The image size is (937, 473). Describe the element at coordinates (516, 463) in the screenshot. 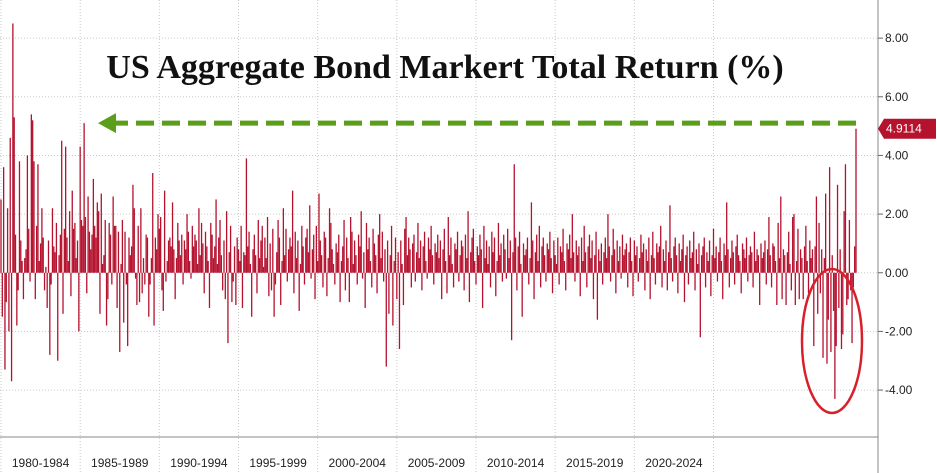

I see `x-tick-label: 2010-2014` at that location.